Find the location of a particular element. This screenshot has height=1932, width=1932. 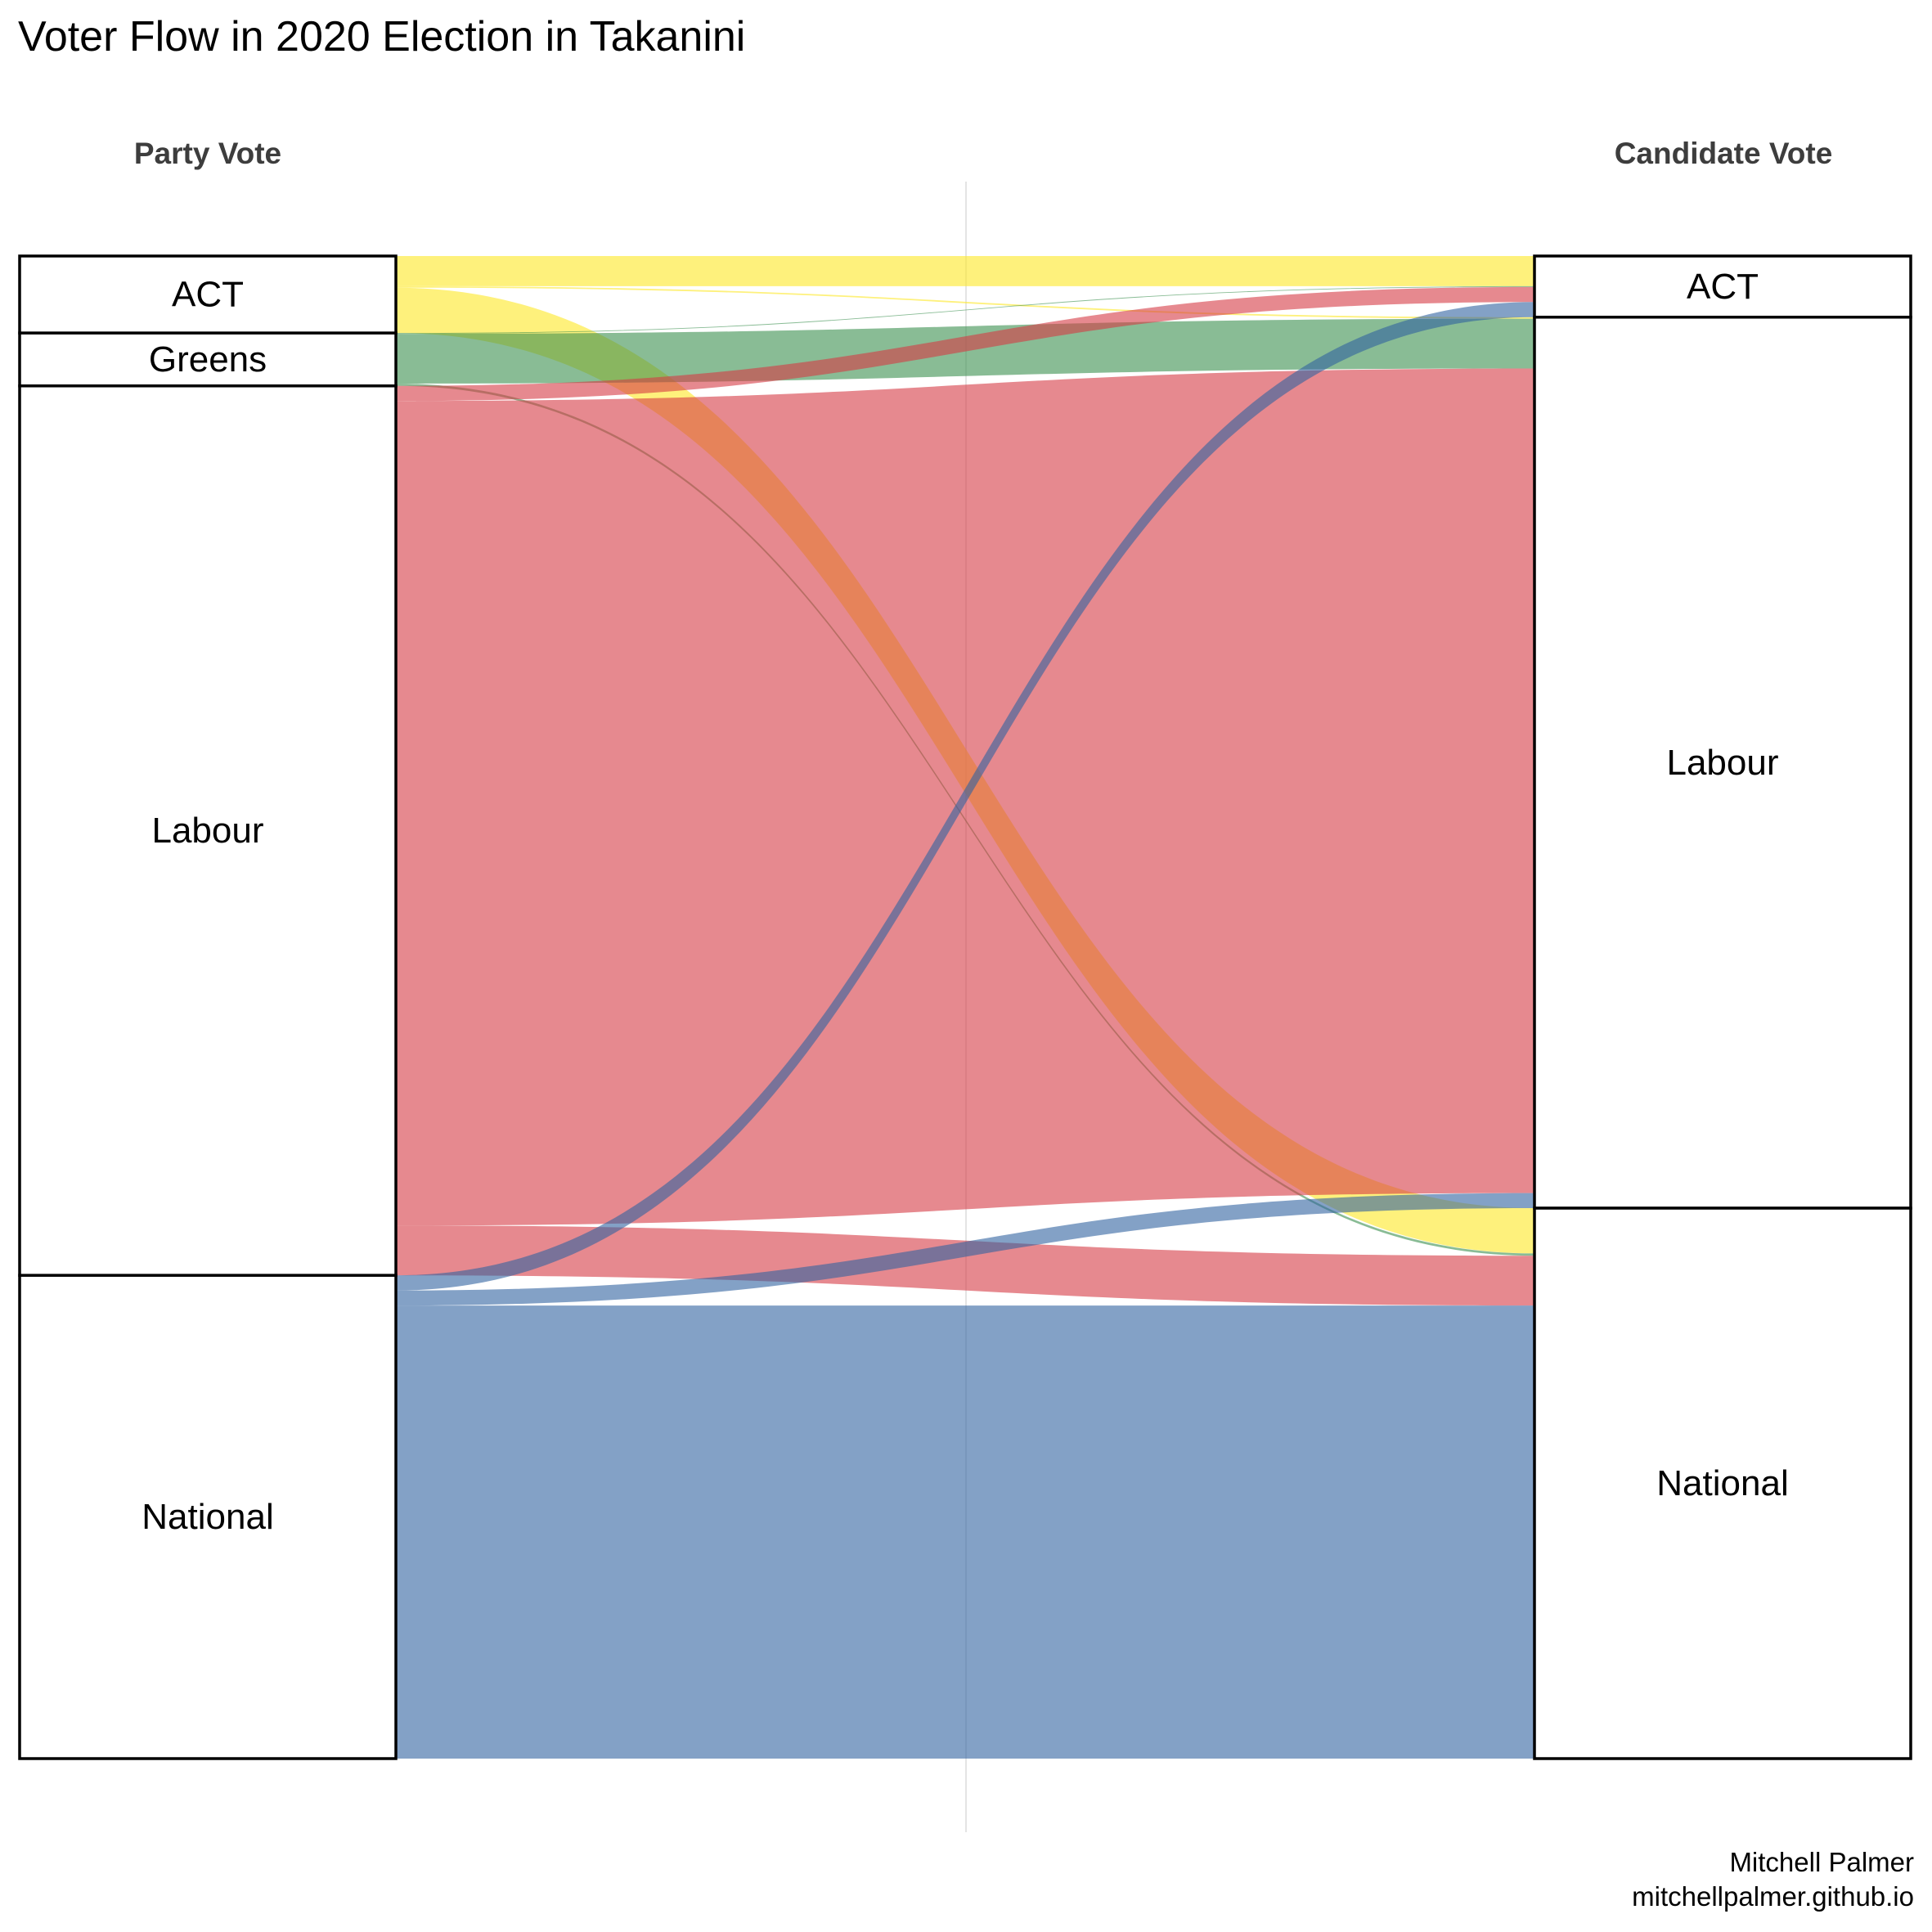

party-vote-node-national is located at coordinates (208, 1517).